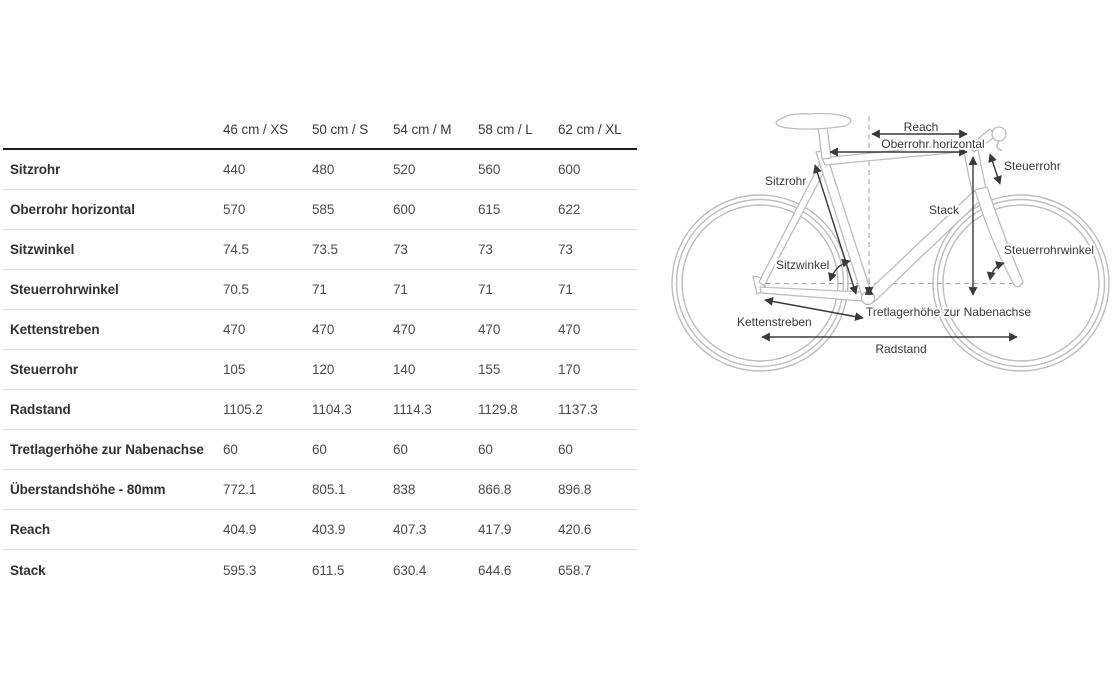 This screenshot has width=1119, height=689. What do you see at coordinates (240, 529) in the screenshot?
I see `value-cell: 404.9` at bounding box center [240, 529].